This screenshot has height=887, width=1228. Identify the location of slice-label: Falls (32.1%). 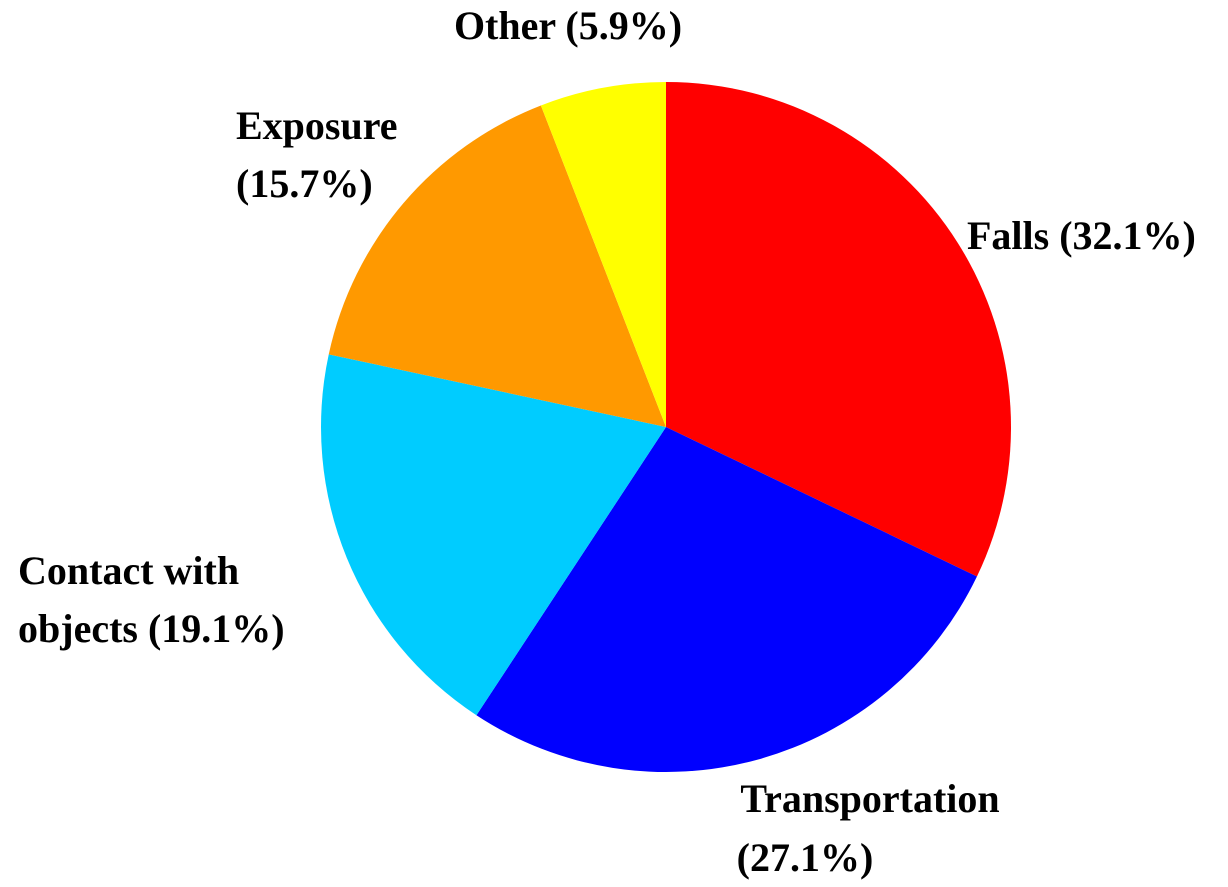
(1081, 235).